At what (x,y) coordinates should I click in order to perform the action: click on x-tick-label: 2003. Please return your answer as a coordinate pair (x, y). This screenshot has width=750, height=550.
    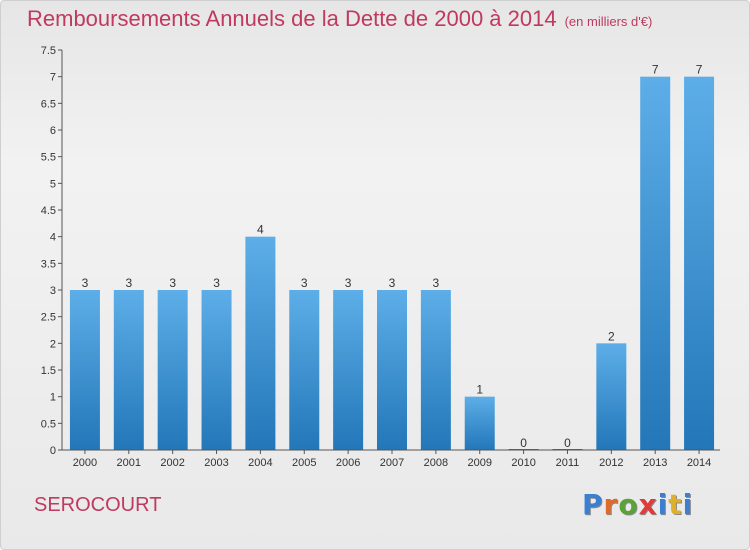
    Looking at the image, I should click on (216, 463).